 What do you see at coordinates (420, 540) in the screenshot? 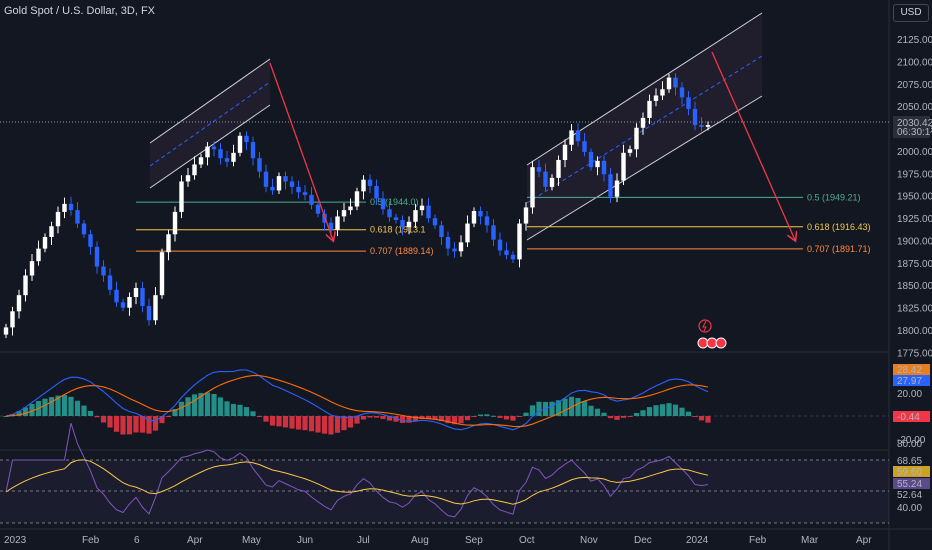
I see `time-tick-label: Aug` at bounding box center [420, 540].